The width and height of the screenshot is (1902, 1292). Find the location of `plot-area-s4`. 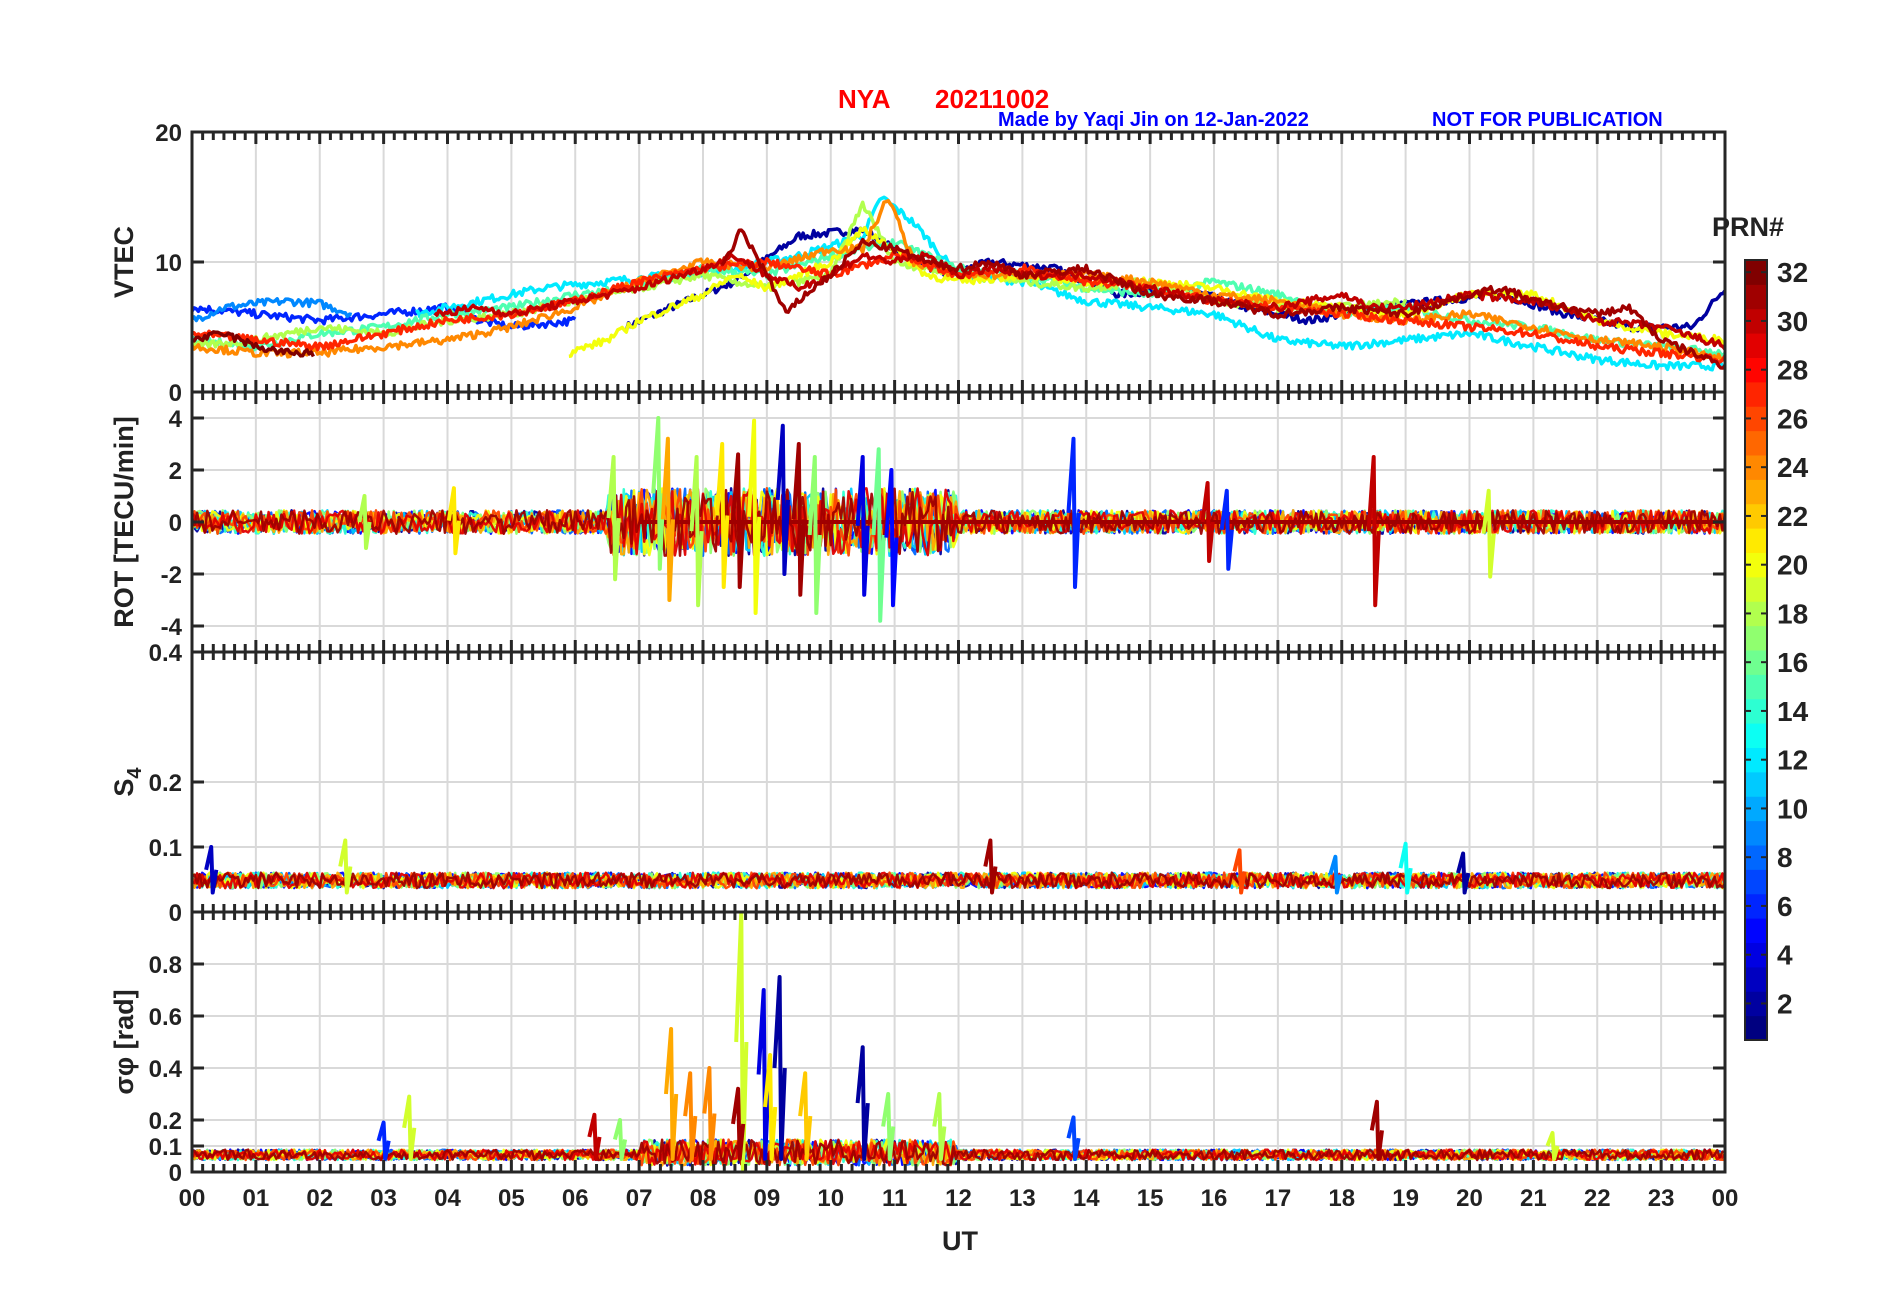

plot-area-s4 is located at coordinates (958, 866).